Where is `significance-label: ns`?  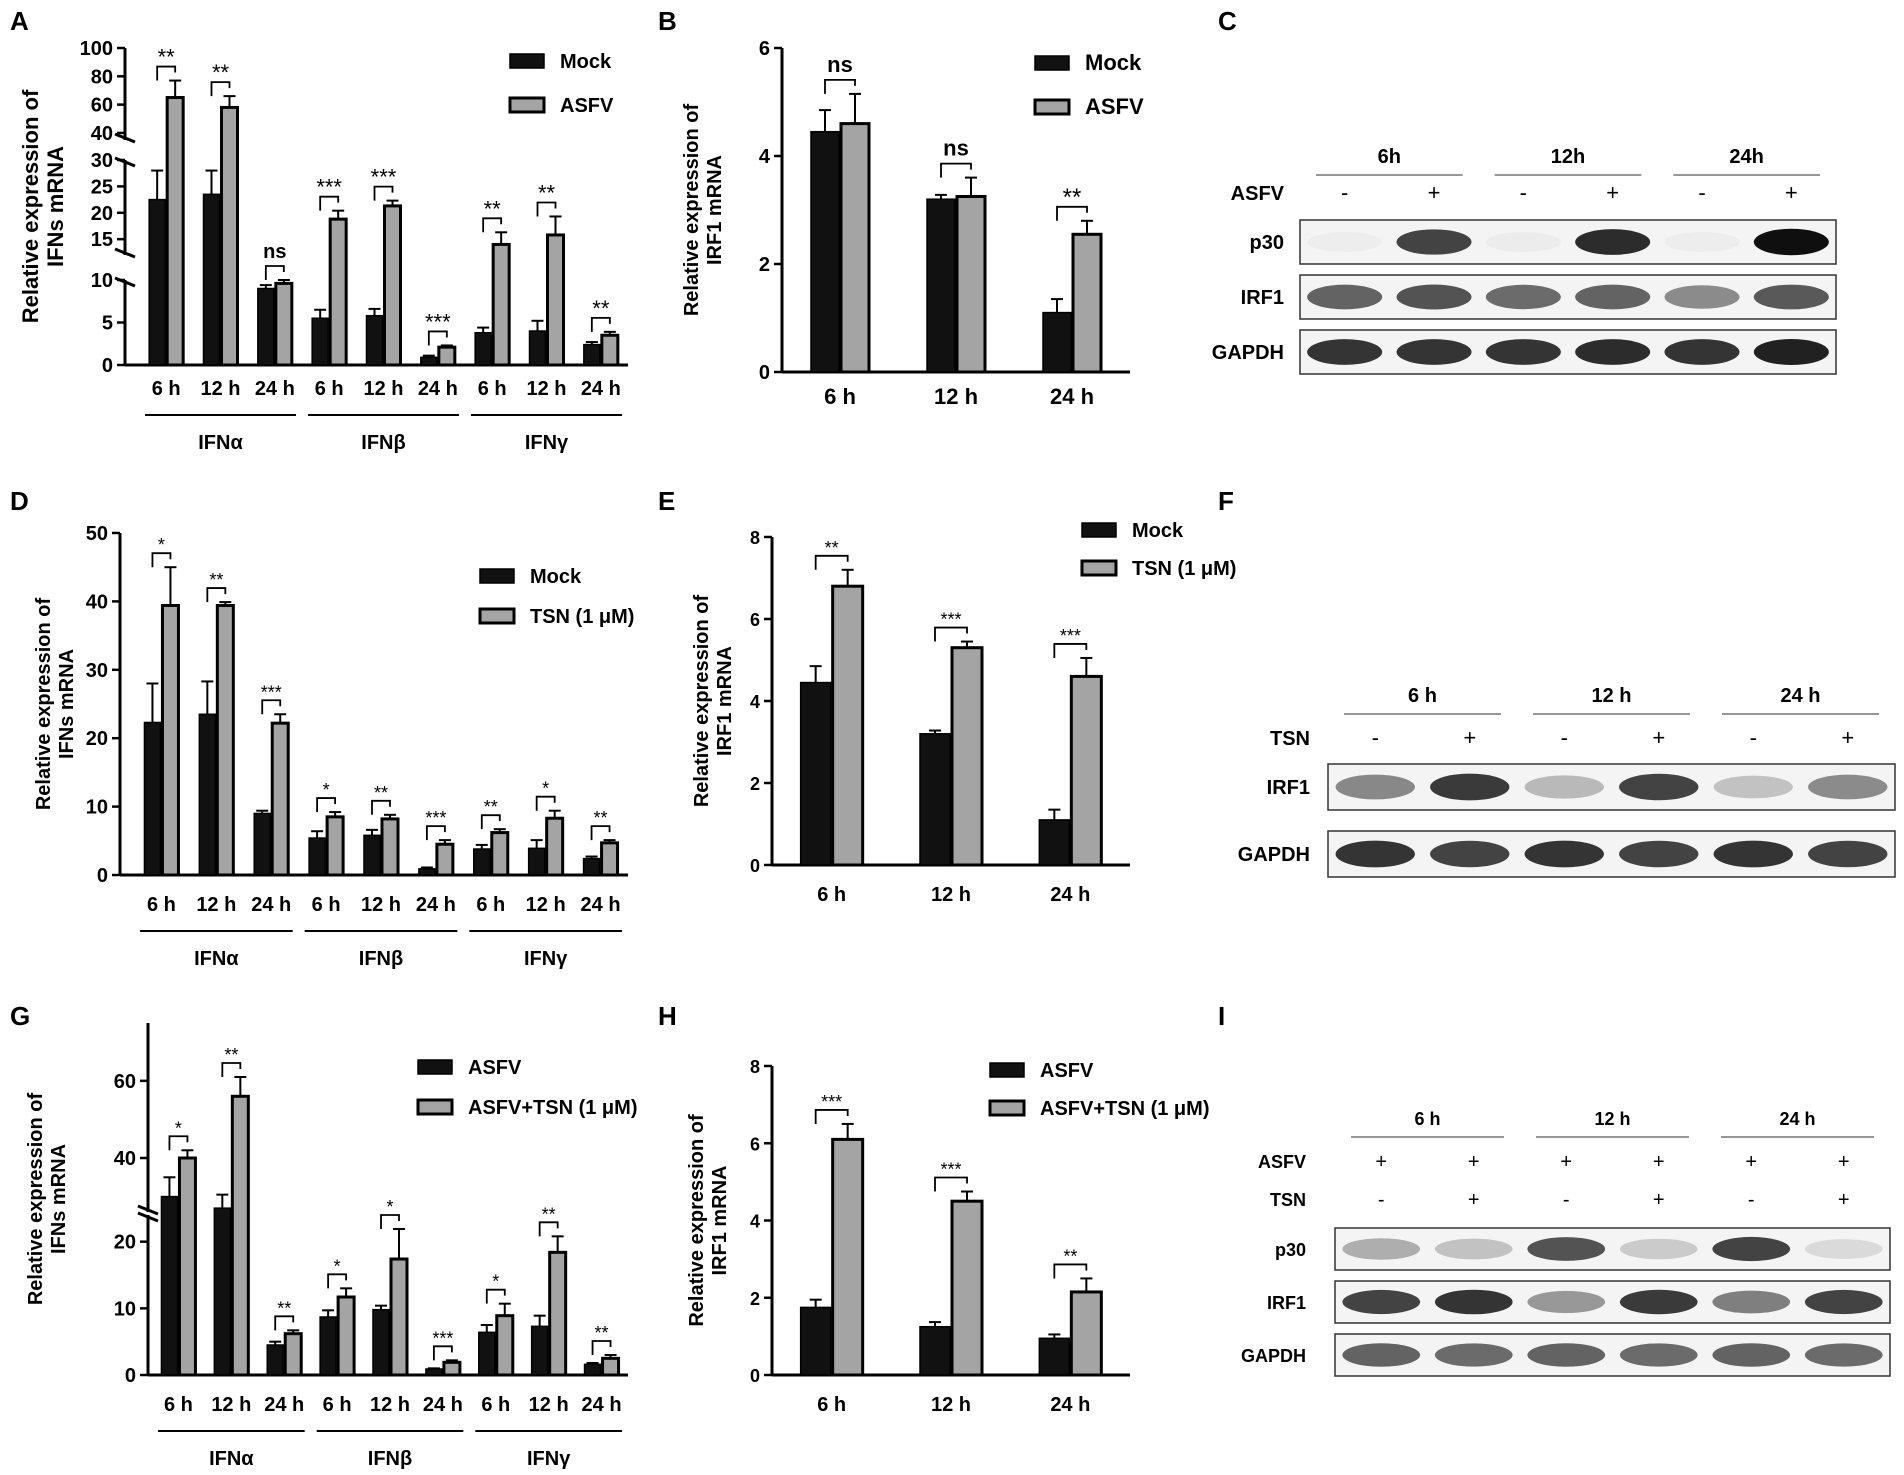
significance-label: ns is located at coordinates (956, 148).